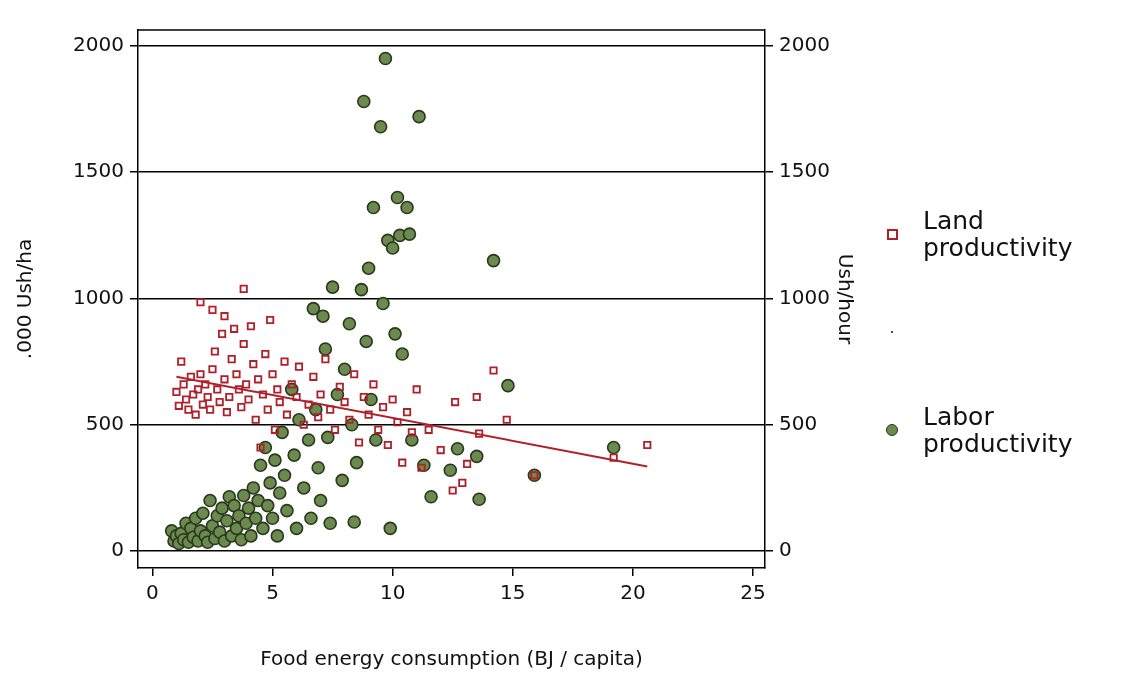 The width and height of the screenshot is (1135, 686). I want to click on y2-tick-label: 0, so click(785, 549).